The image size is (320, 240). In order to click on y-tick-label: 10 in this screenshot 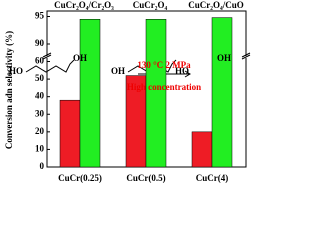, I will do `click(40, 148)`.